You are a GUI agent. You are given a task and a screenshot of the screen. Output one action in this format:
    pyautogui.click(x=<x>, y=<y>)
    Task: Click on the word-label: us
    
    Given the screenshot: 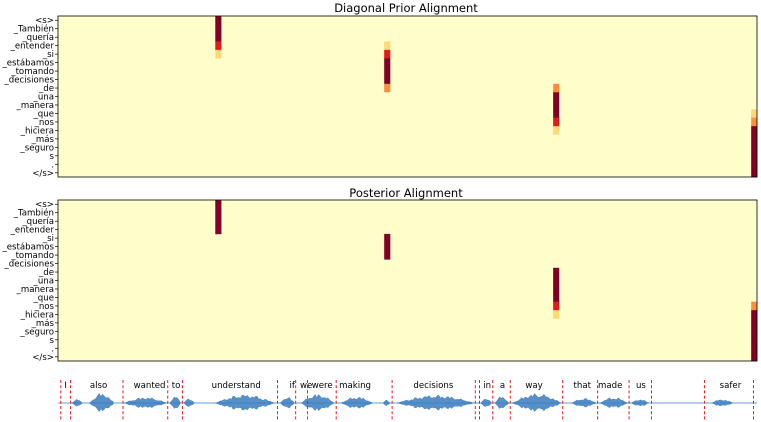 What is the action you would take?
    pyautogui.click(x=641, y=386)
    